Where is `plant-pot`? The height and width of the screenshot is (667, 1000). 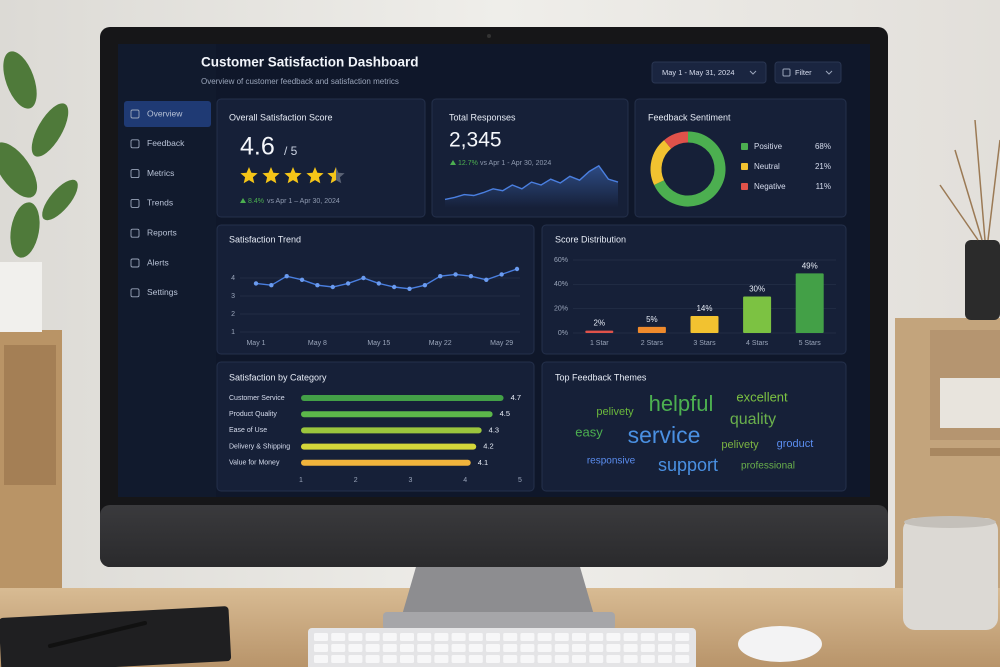
plant-pot is located at coordinates (21, 297).